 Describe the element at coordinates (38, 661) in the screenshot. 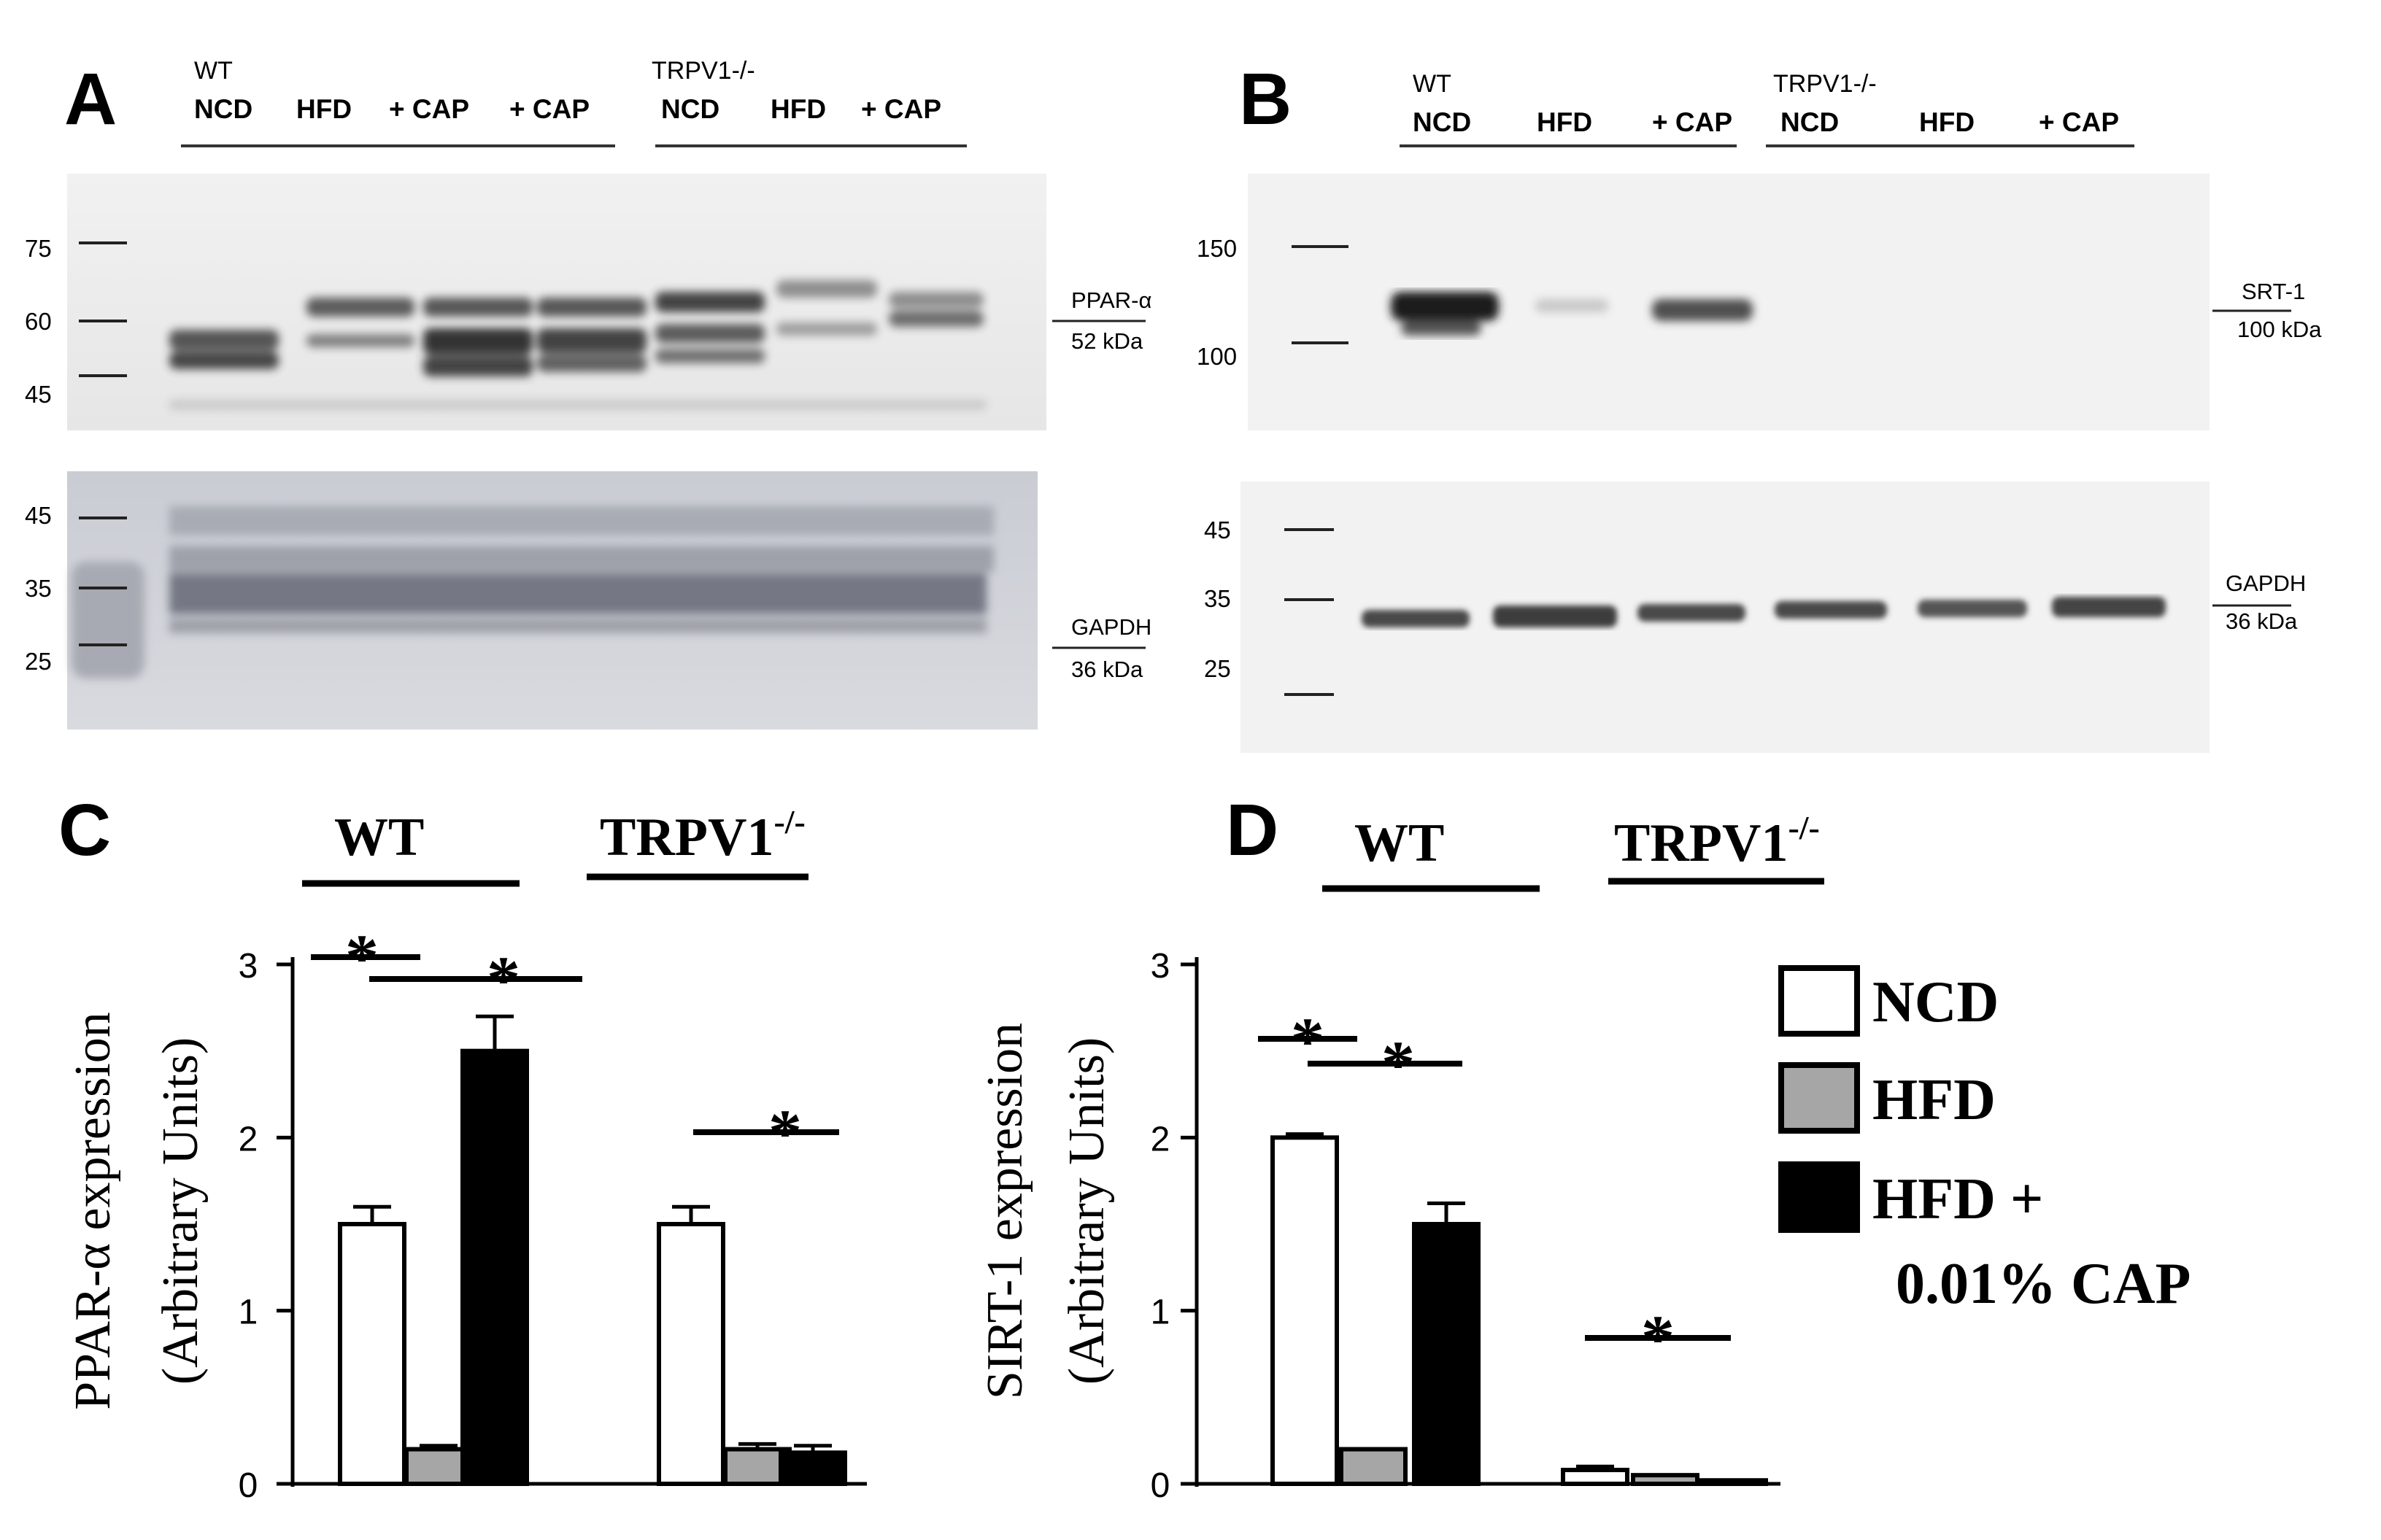

I see `panel-a-bottom-marker-3: 25` at that location.